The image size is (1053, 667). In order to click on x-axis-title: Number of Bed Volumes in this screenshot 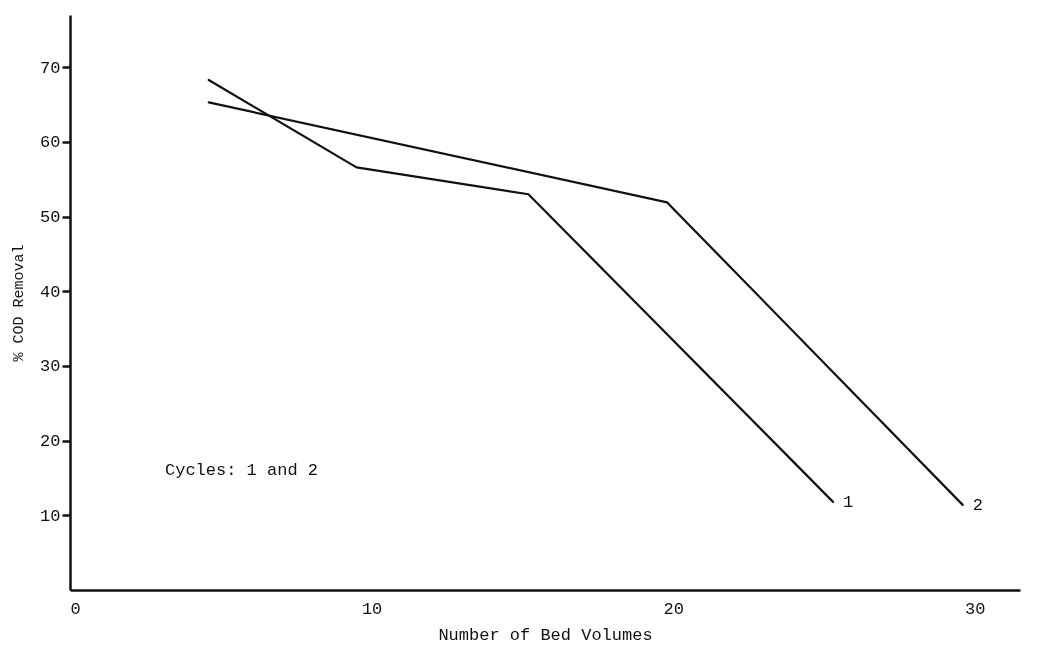, I will do `click(545, 635)`.